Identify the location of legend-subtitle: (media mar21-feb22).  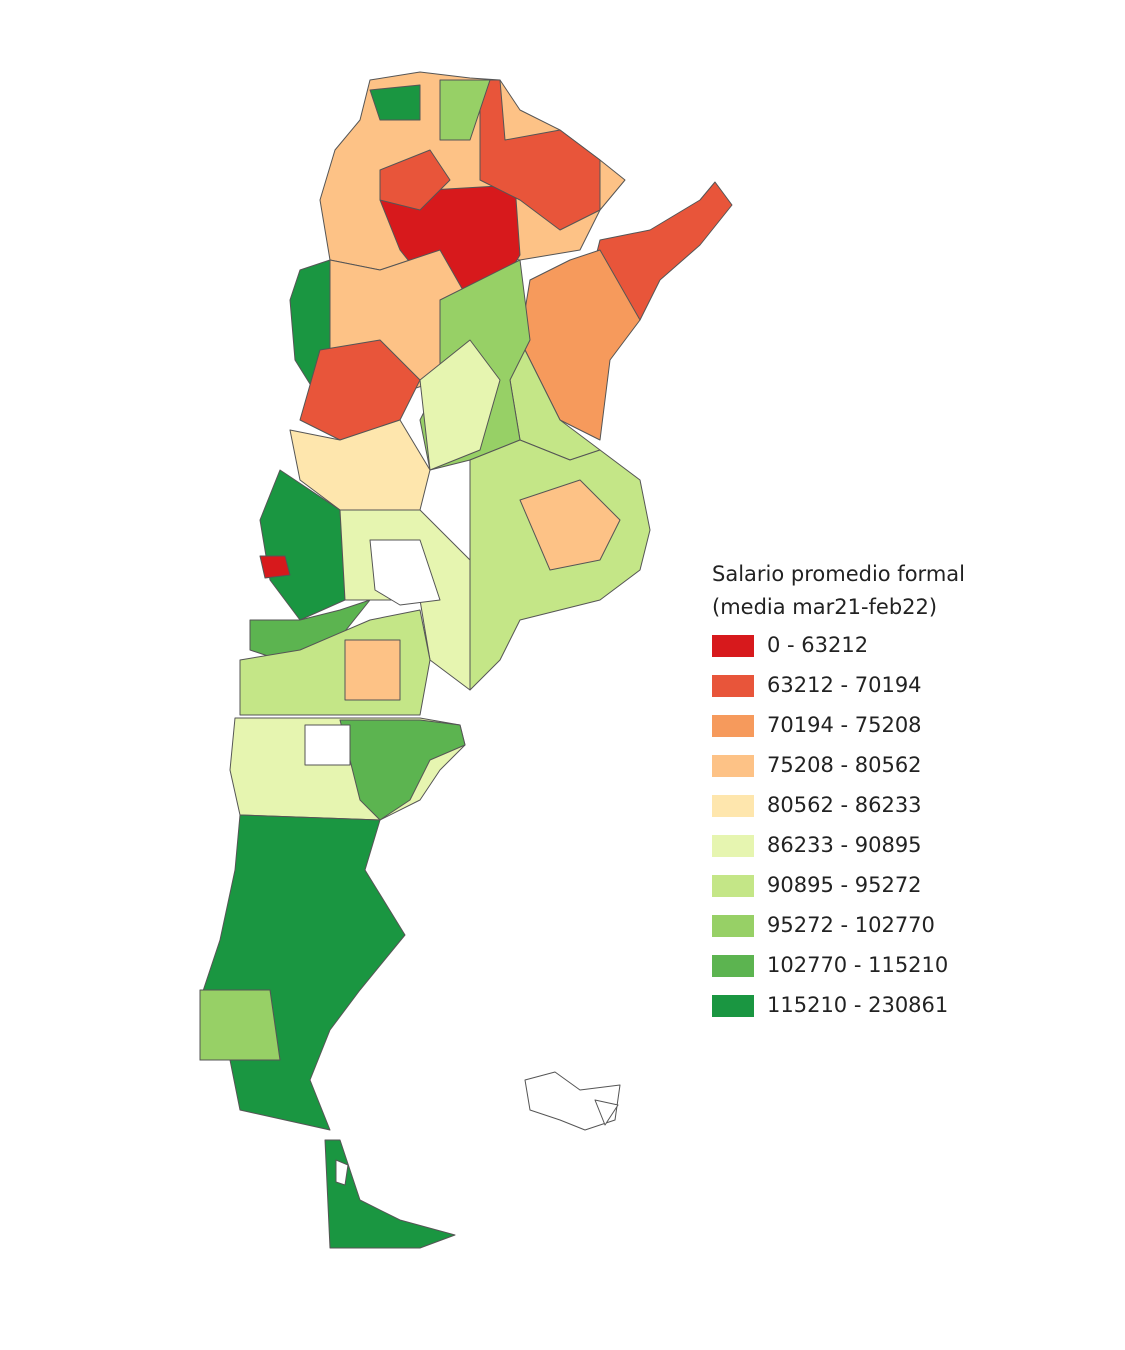
(824, 607).